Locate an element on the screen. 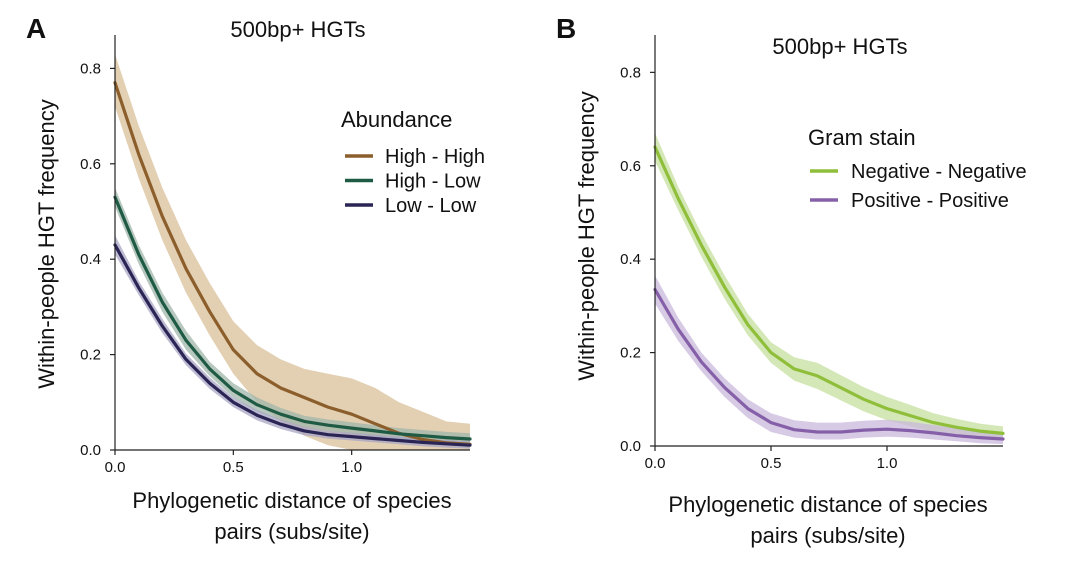  panel-b-letter: B is located at coordinates (566, 28).